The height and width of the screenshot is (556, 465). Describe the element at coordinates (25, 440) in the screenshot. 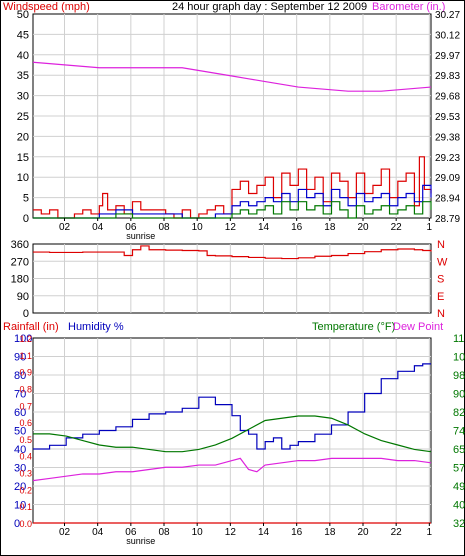

I see `rain-y-tick-label: 0.5` at that location.